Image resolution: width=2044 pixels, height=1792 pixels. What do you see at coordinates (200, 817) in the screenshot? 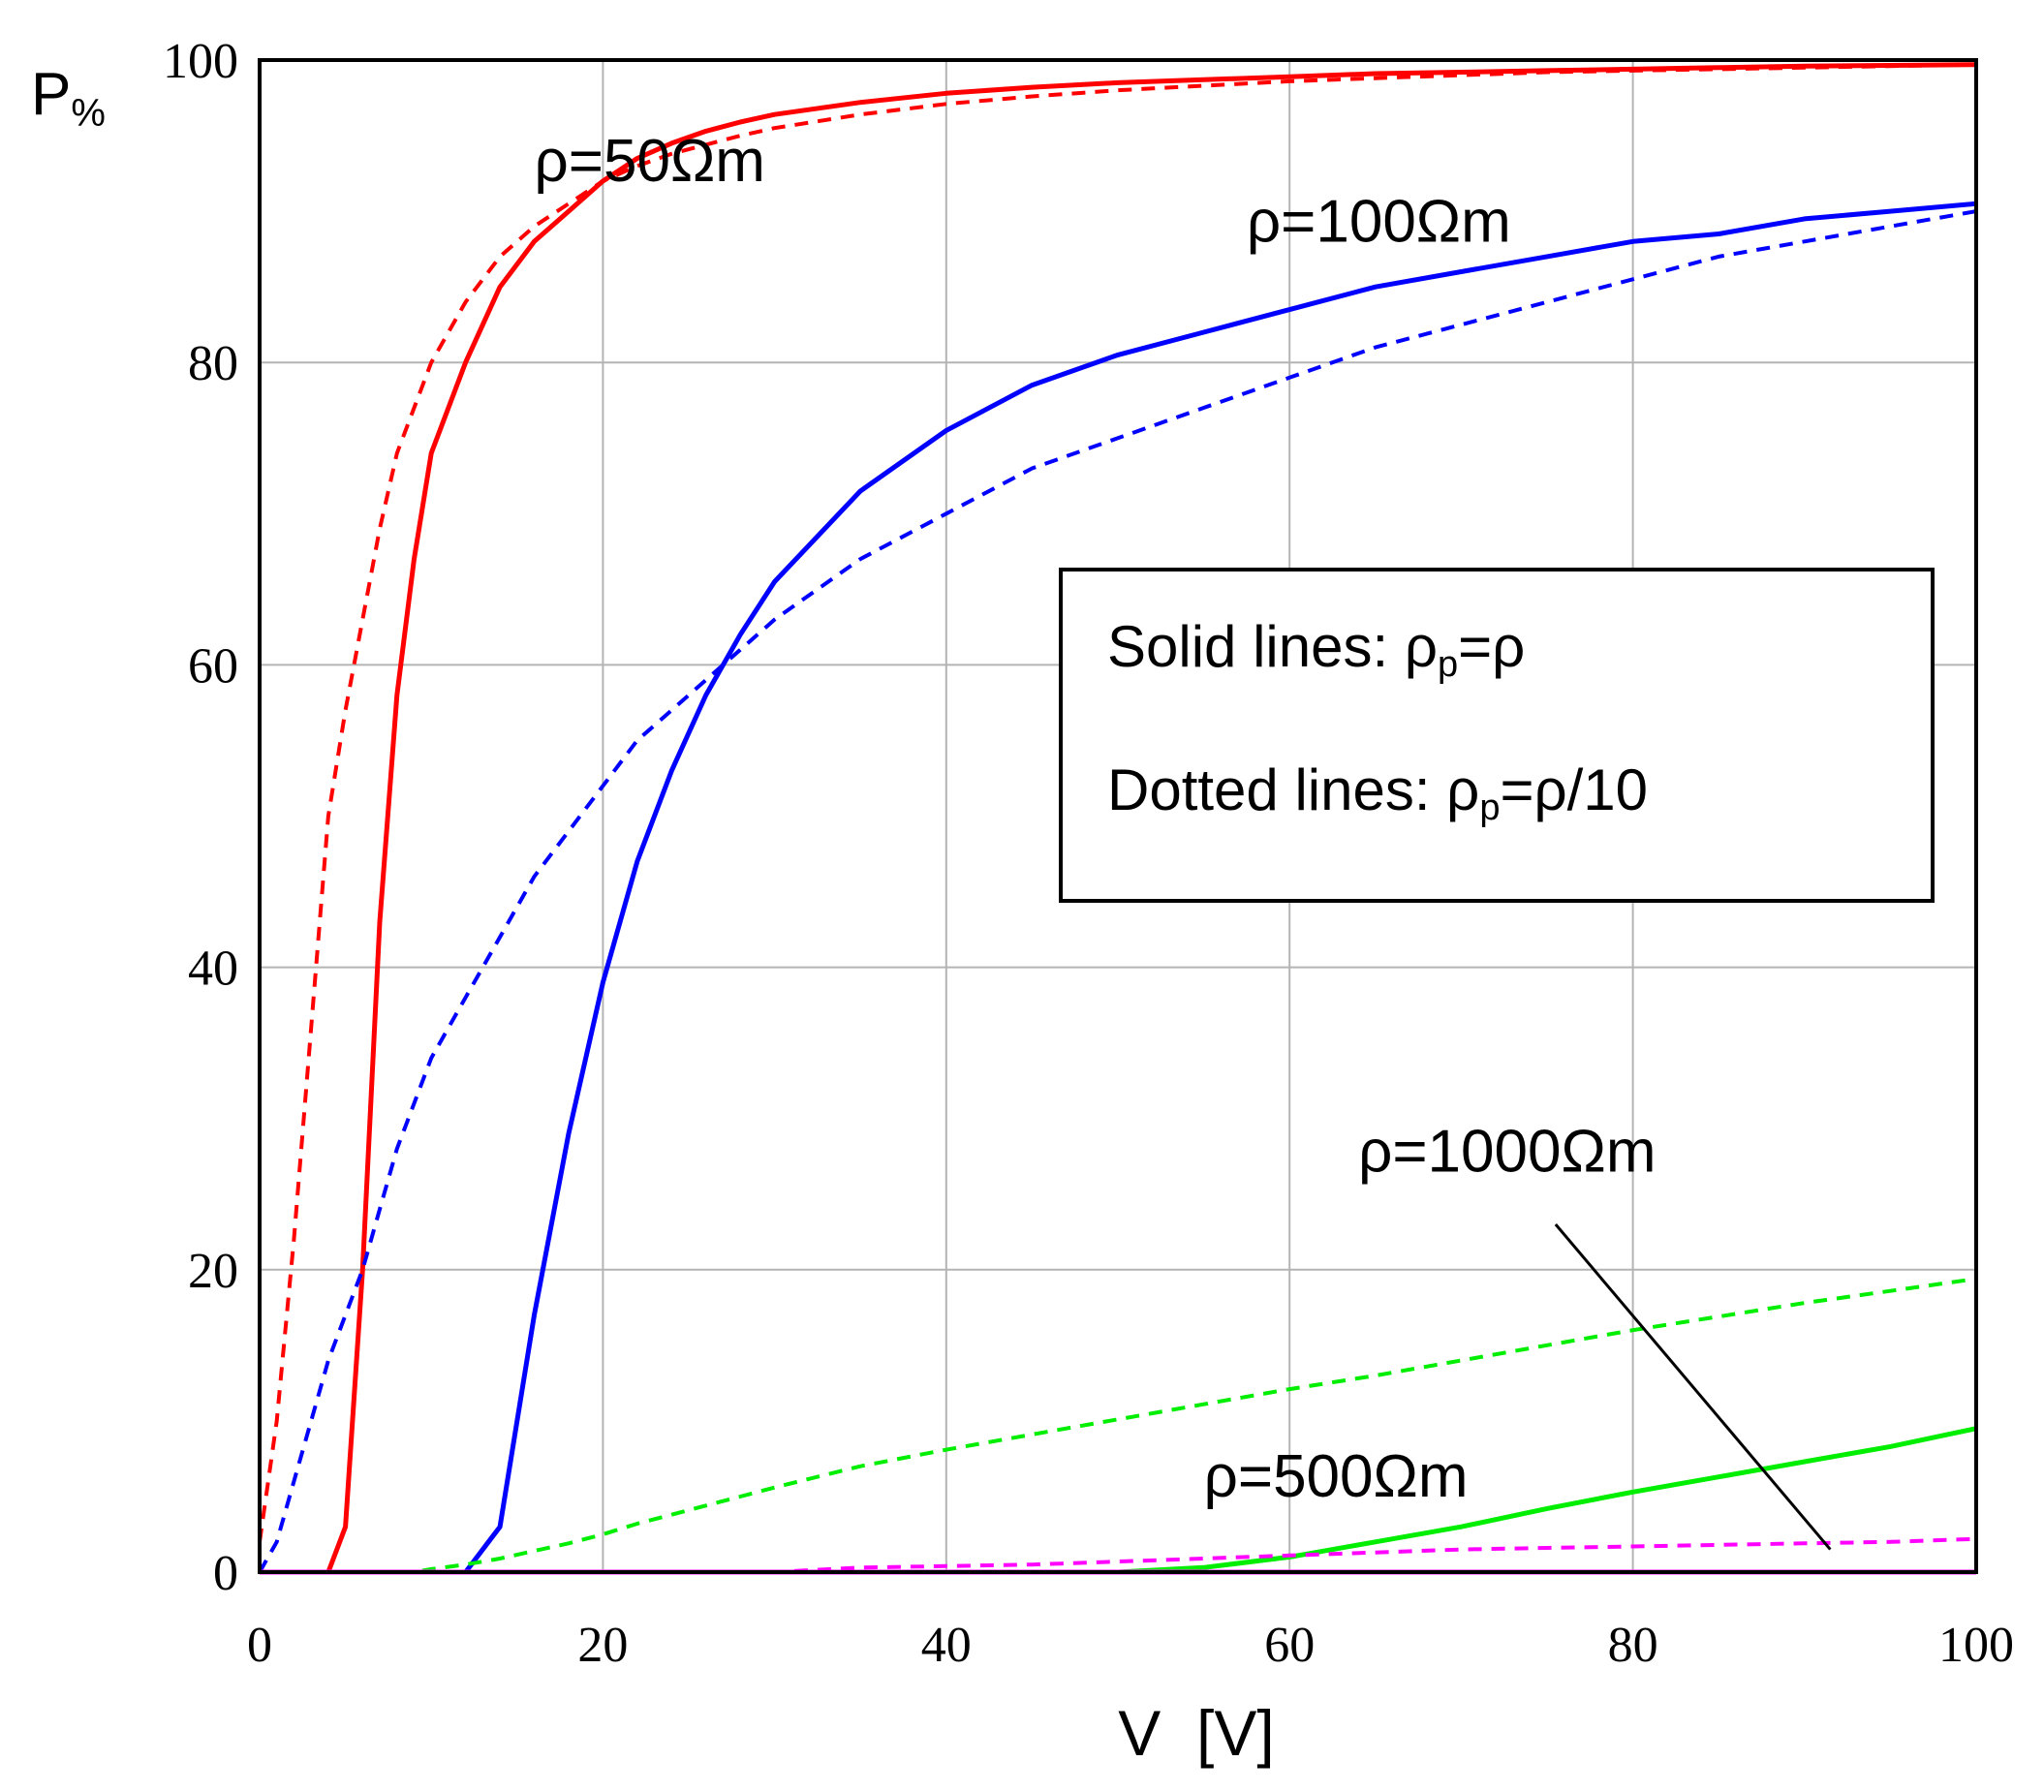
I see `y-tick-labels: 0 20 40 60 80 100` at bounding box center [200, 817].